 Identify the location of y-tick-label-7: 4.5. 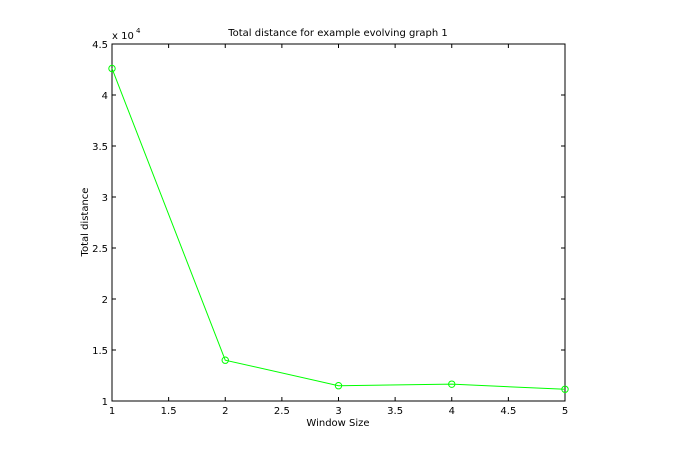
(100, 45).